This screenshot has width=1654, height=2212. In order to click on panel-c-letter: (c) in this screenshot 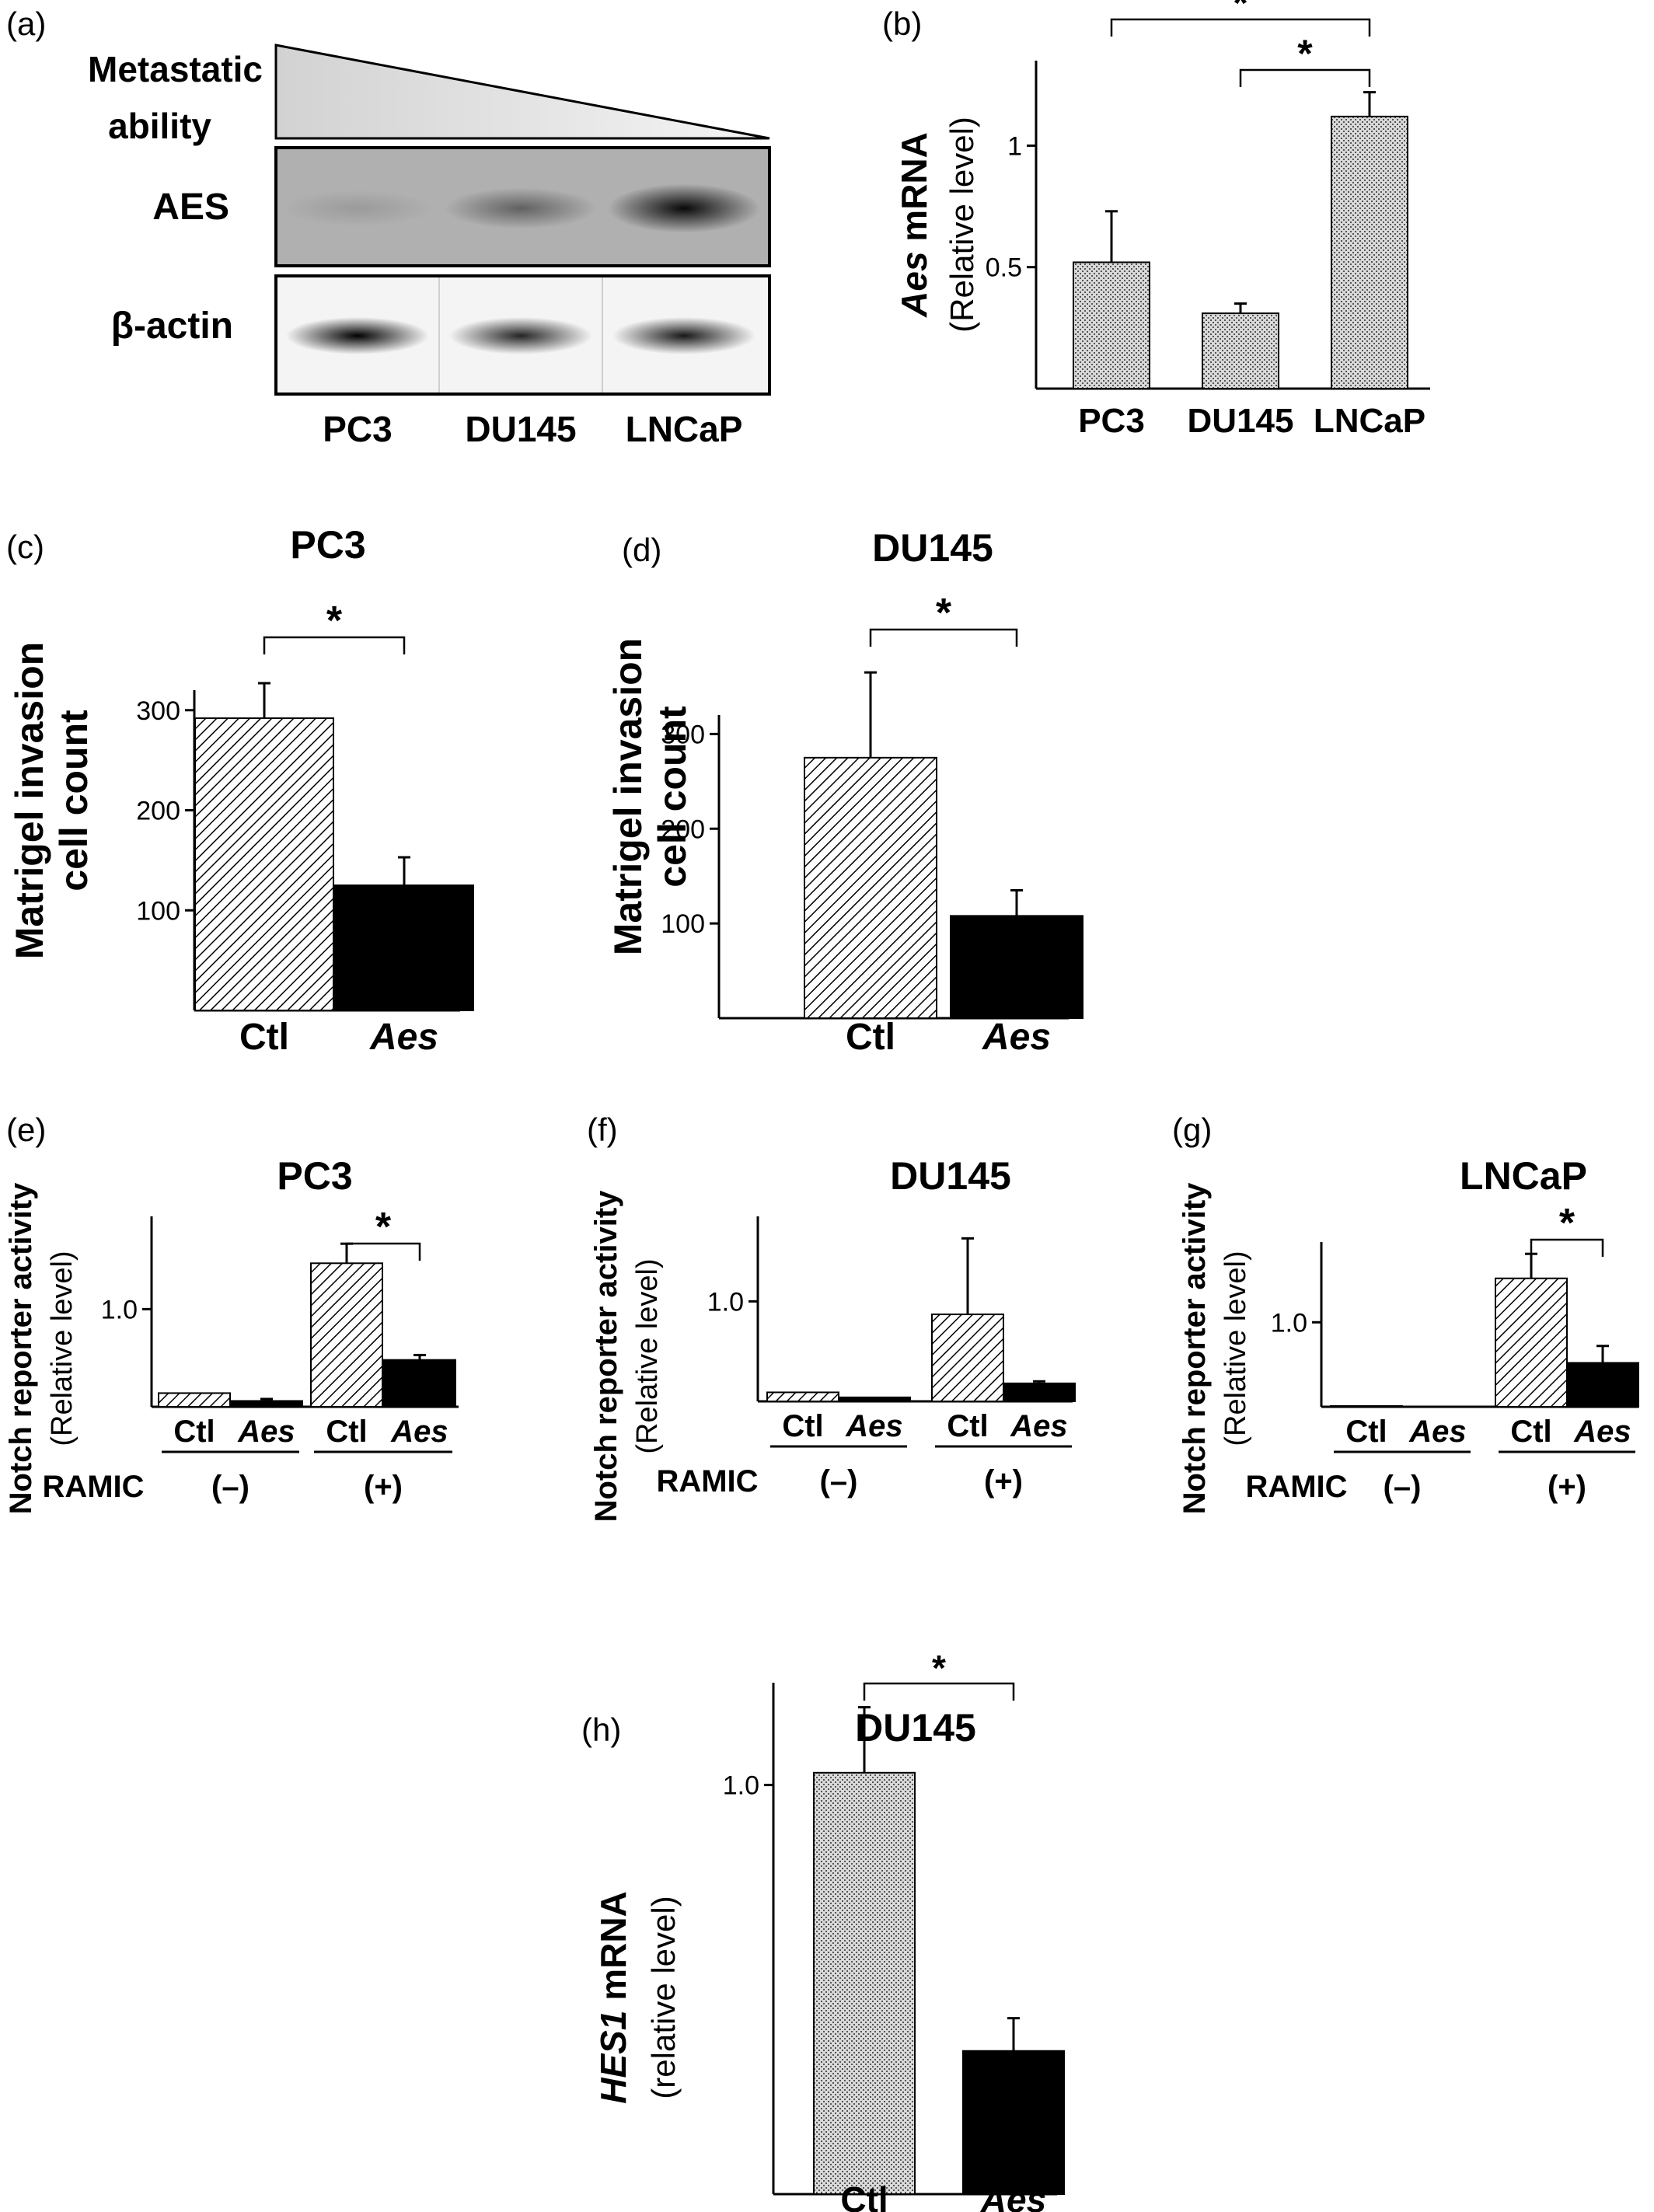, I will do `click(25, 547)`.